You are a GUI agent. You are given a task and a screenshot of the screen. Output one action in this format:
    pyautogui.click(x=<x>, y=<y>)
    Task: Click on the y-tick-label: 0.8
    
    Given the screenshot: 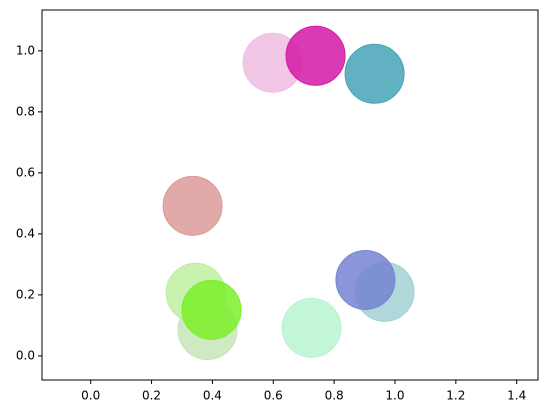 What is the action you would take?
    pyautogui.click(x=25, y=111)
    